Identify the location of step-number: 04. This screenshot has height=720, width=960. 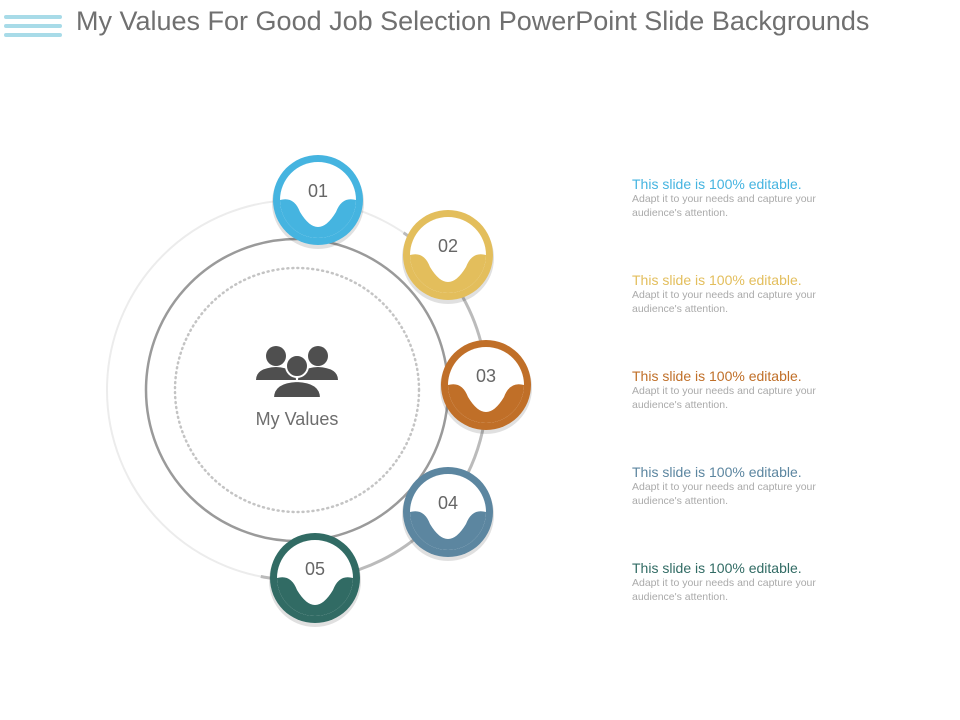
(448, 503).